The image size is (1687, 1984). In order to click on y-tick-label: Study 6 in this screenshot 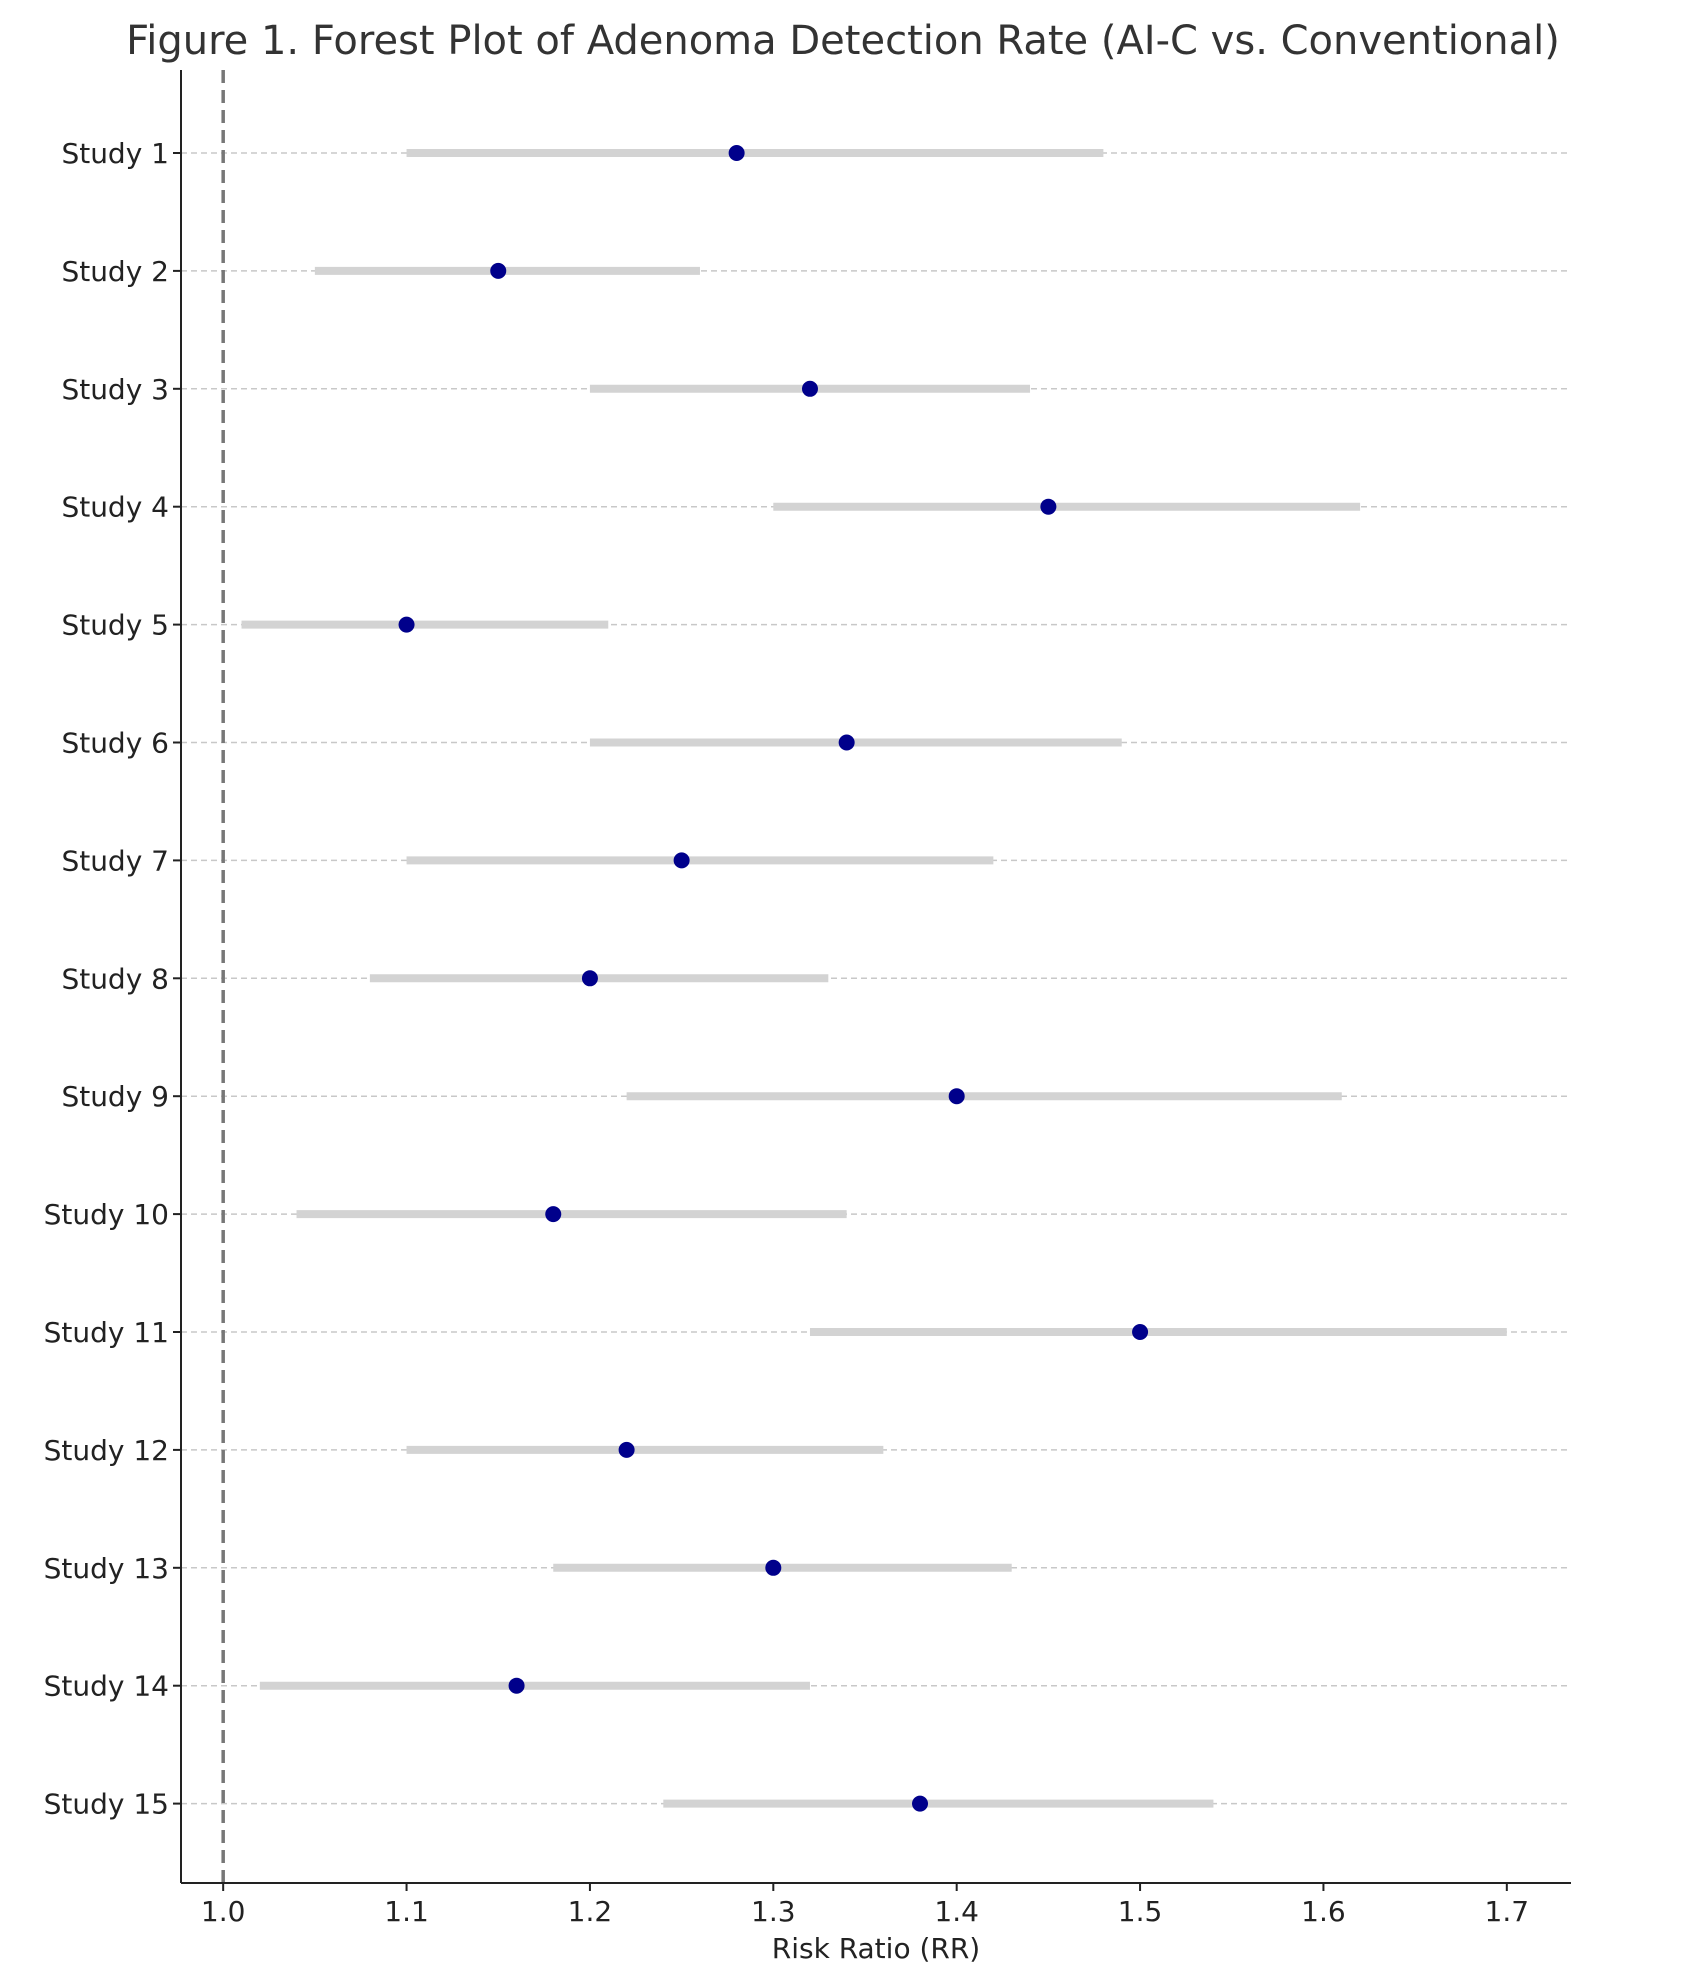, I will do `click(115, 743)`.